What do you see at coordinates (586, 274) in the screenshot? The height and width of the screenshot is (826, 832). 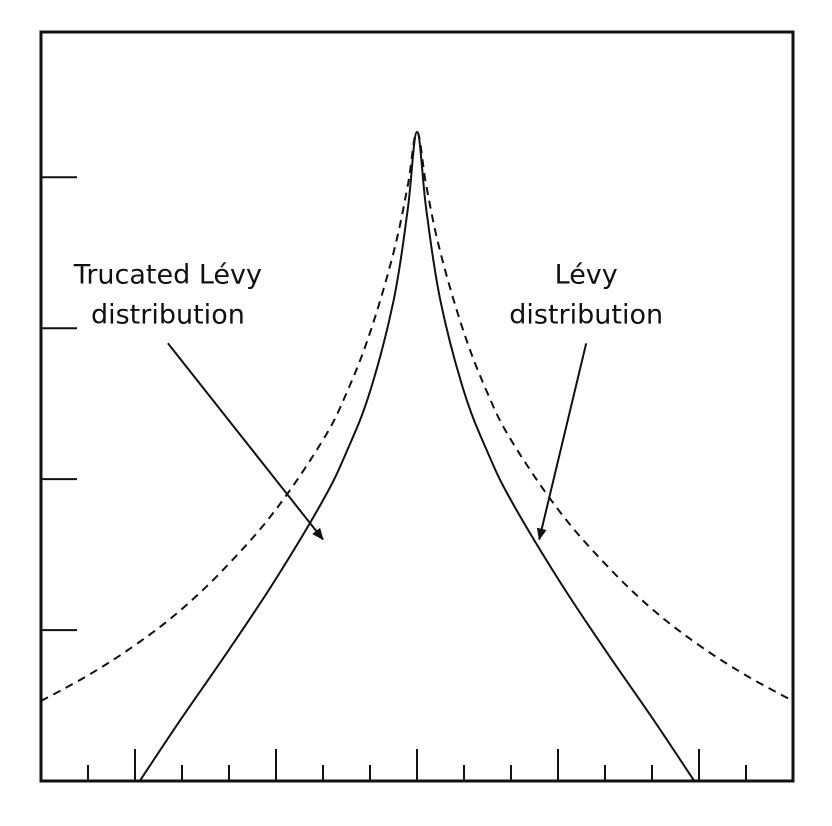 I see `annotation-2-line-1: Lévy` at bounding box center [586, 274].